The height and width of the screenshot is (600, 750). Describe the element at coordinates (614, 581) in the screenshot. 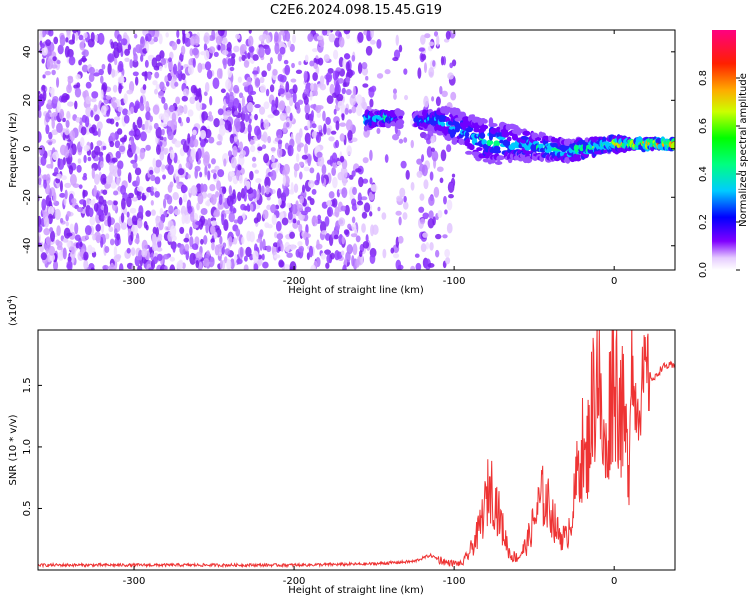

I see `snr-x-tick-label: 0` at that location.